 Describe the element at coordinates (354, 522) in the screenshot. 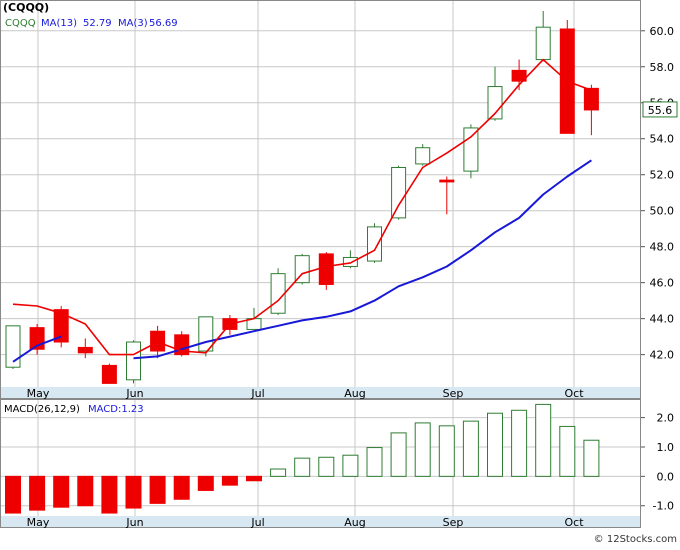

I see `macd-month-label: Aug` at that location.